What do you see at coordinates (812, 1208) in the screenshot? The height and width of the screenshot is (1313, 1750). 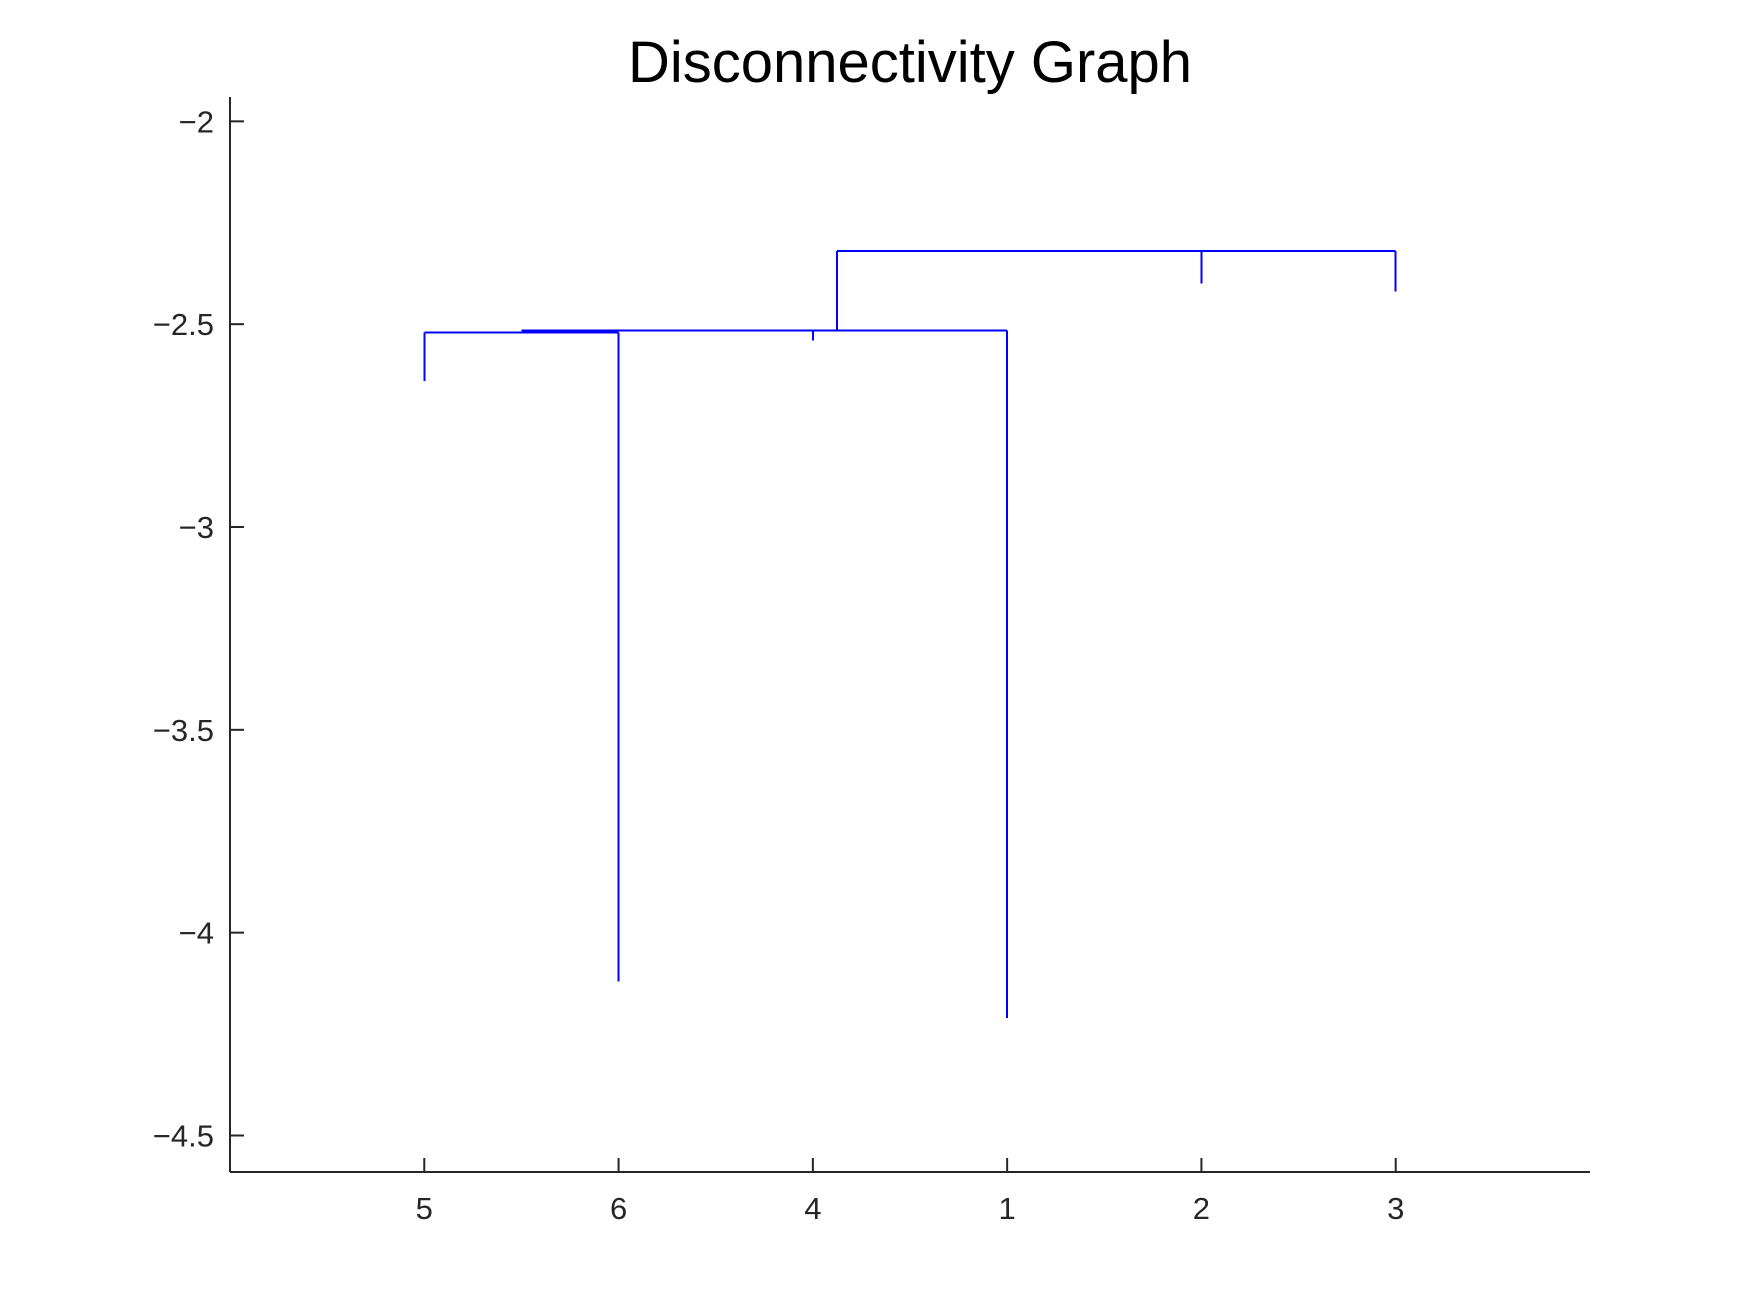 I see `x-tick-label: 4` at bounding box center [812, 1208].